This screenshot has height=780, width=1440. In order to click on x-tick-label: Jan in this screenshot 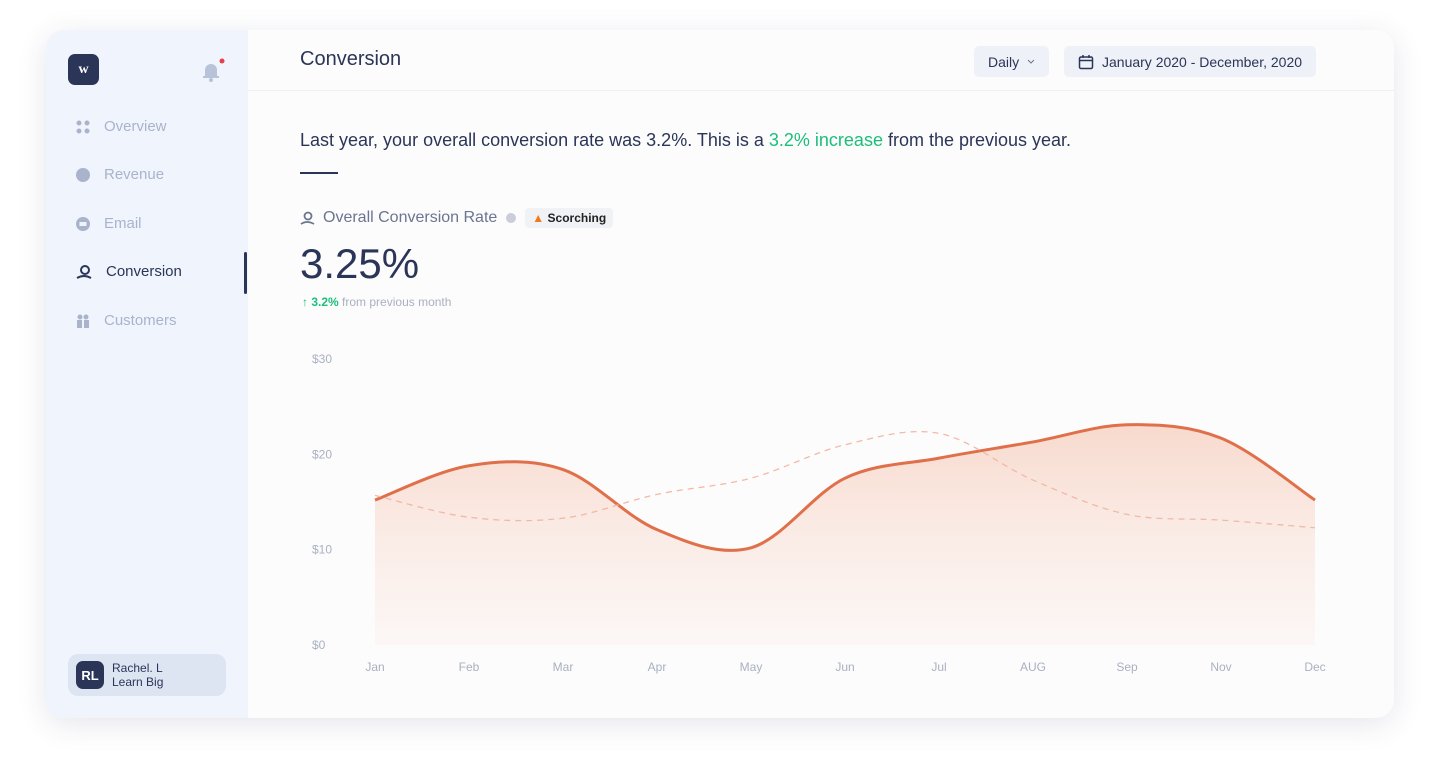, I will do `click(374, 667)`.